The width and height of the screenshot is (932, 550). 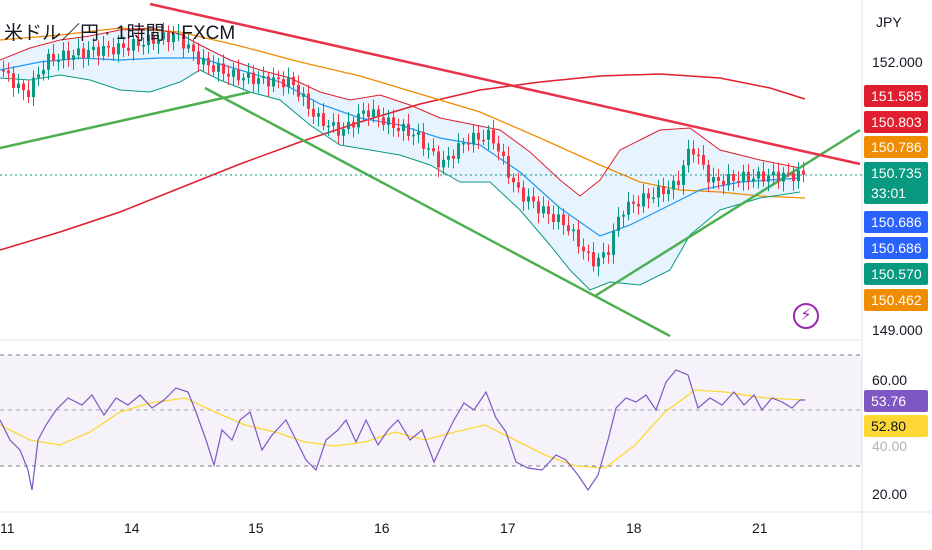 What do you see at coordinates (7, 528) in the screenshot?
I see `x-label-11: 11` at bounding box center [7, 528].